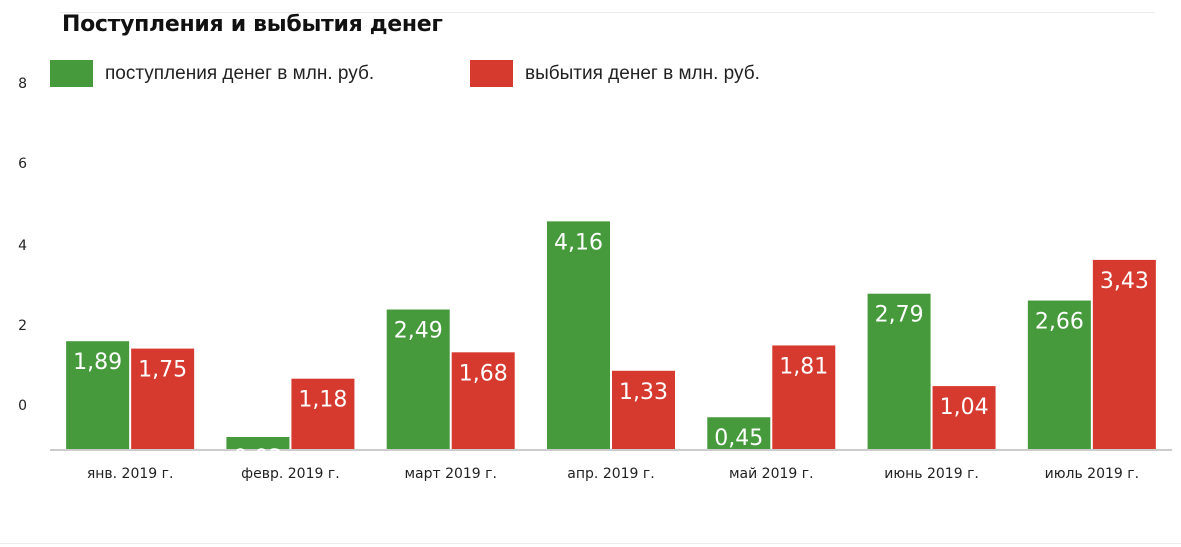 This screenshot has height=547, width=1181. What do you see at coordinates (257, 458) in the screenshot?
I see `bar-value-label: 0,03` at bounding box center [257, 458].